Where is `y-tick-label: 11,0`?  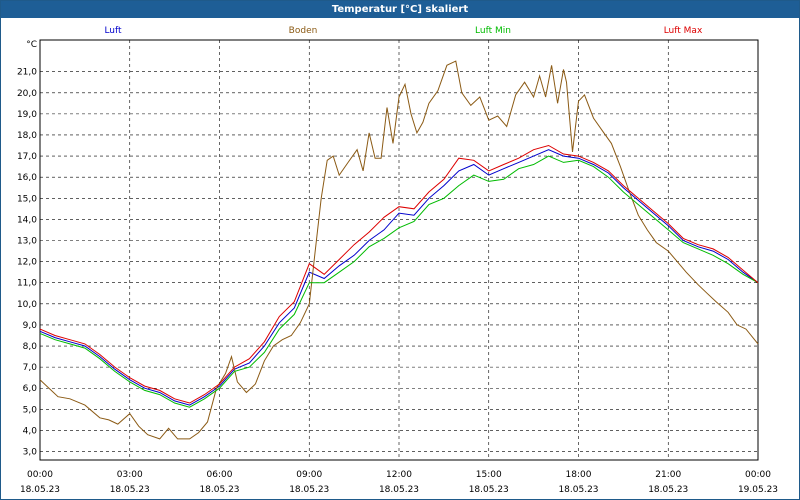 y-tick-label: 11,0 is located at coordinates (27, 284).